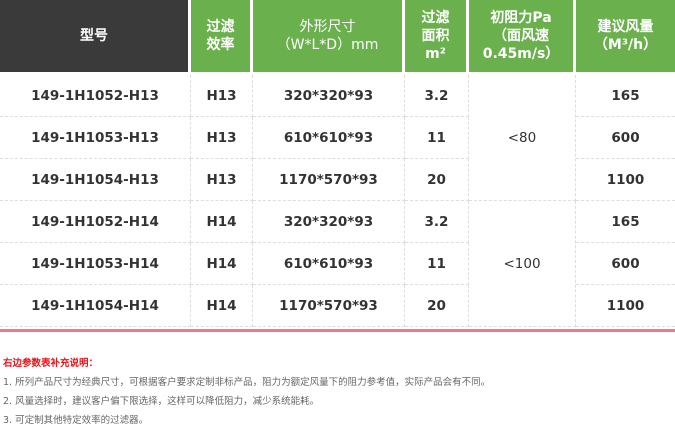  Describe the element at coordinates (522, 138) in the screenshot. I see `resistance-cell: <80` at that location.